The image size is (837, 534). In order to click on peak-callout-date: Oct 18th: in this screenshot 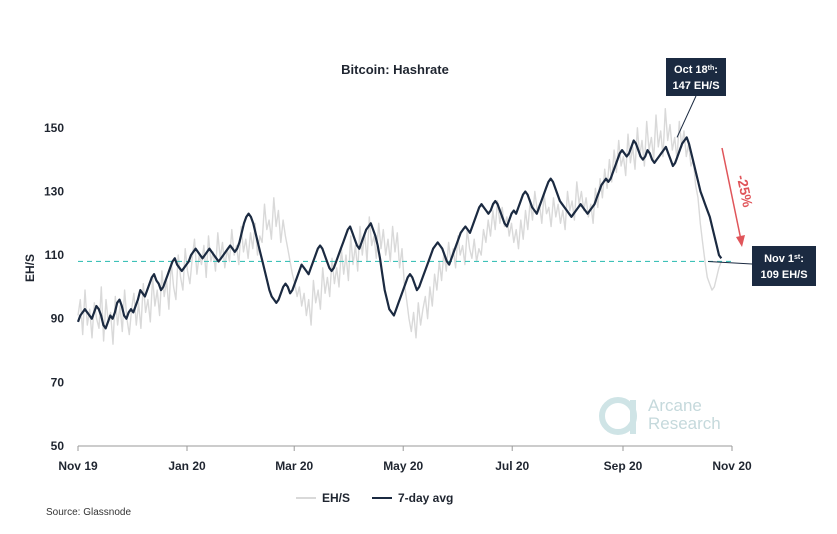, I will do `click(696, 70)`.